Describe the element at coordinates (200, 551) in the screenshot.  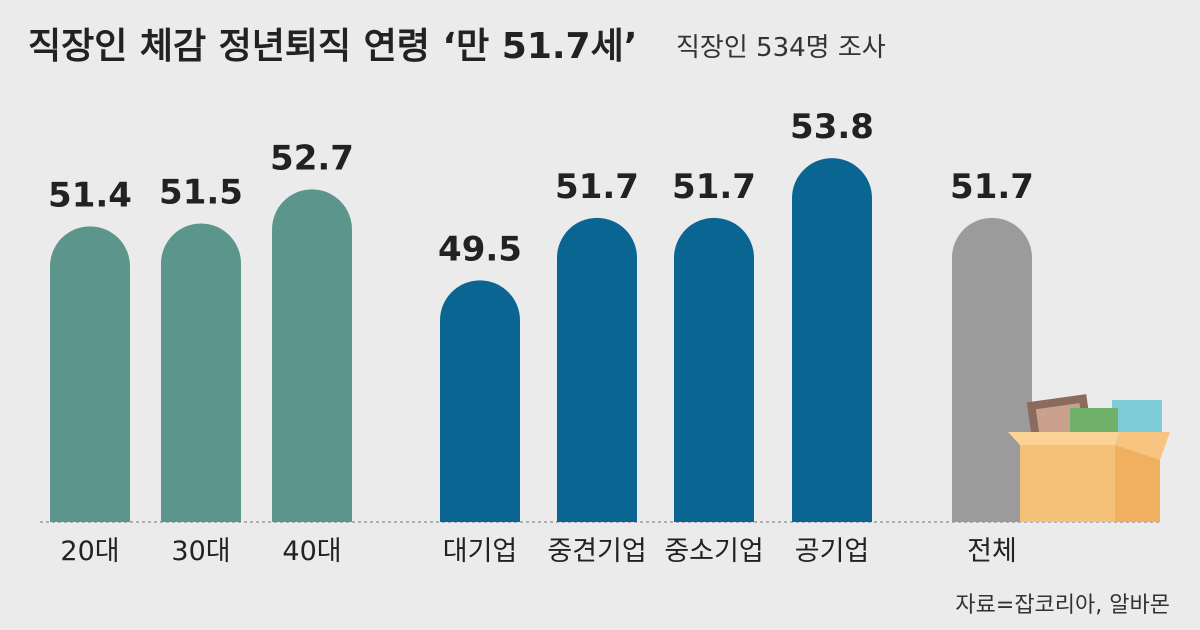
I see `x-tick-label: 30대` at that location.